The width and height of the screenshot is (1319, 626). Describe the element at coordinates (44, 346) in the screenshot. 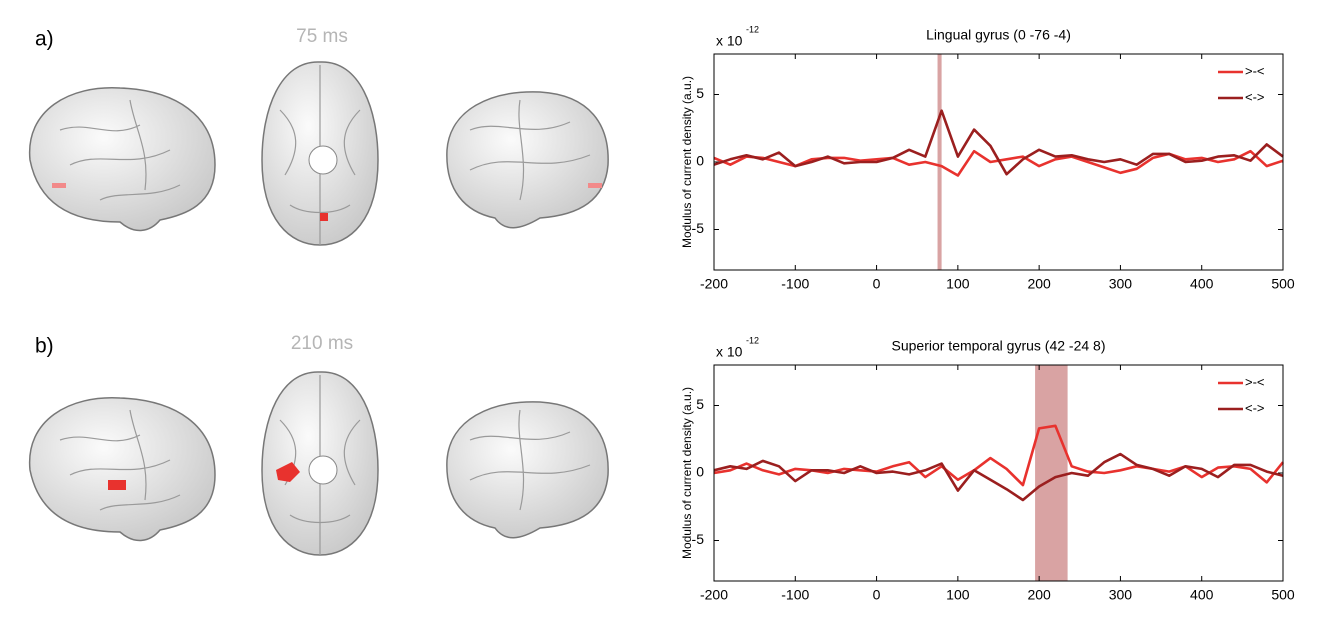

I see `panel-label: b)` at that location.